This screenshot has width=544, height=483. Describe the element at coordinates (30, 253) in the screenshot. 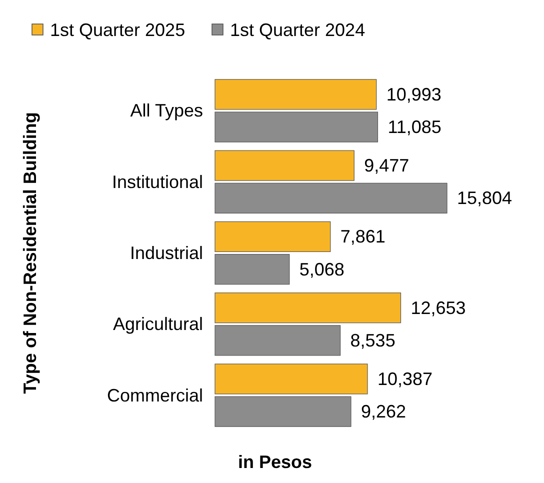

I see `y-axis-title: Type of Non-Residential Building` at that location.